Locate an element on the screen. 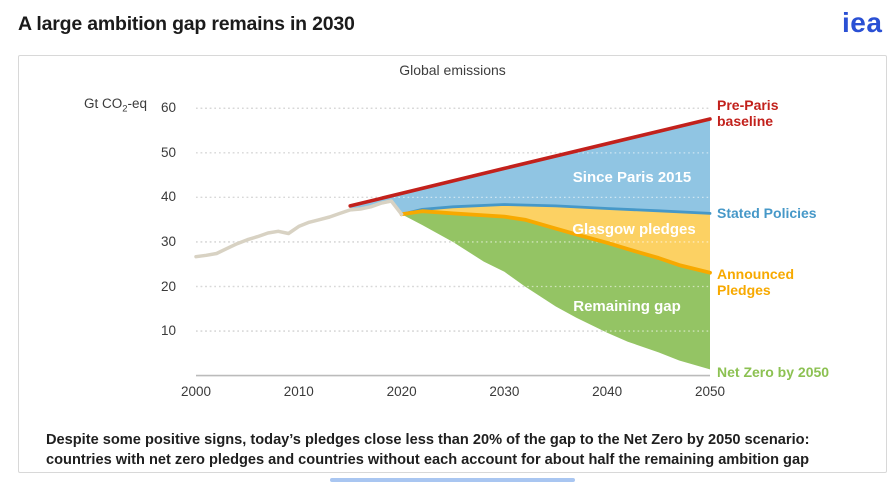 This screenshot has height=489, width=896. y-tick-label: 20 is located at coordinates (168, 286).